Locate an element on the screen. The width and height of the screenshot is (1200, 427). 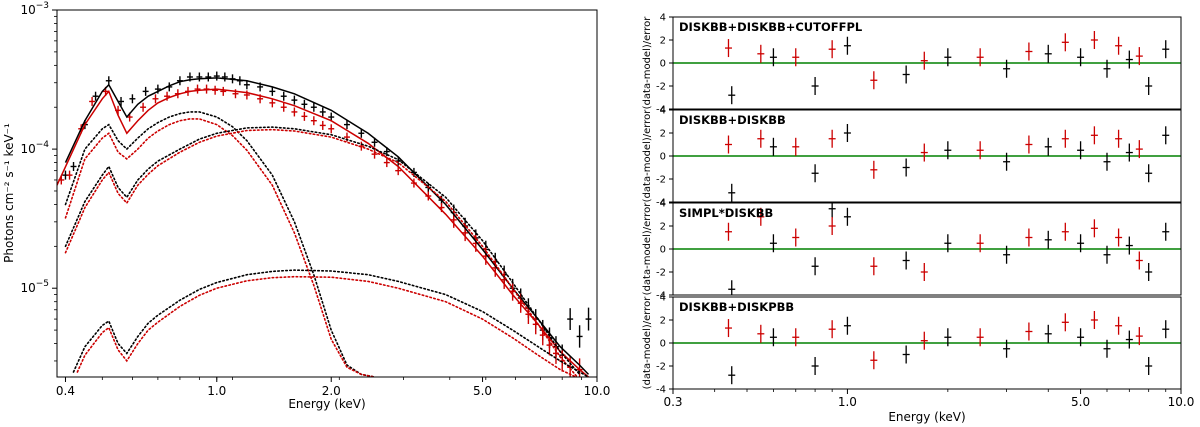
residual-x-axis-label: Energy (keV) is located at coordinates (926, 417).